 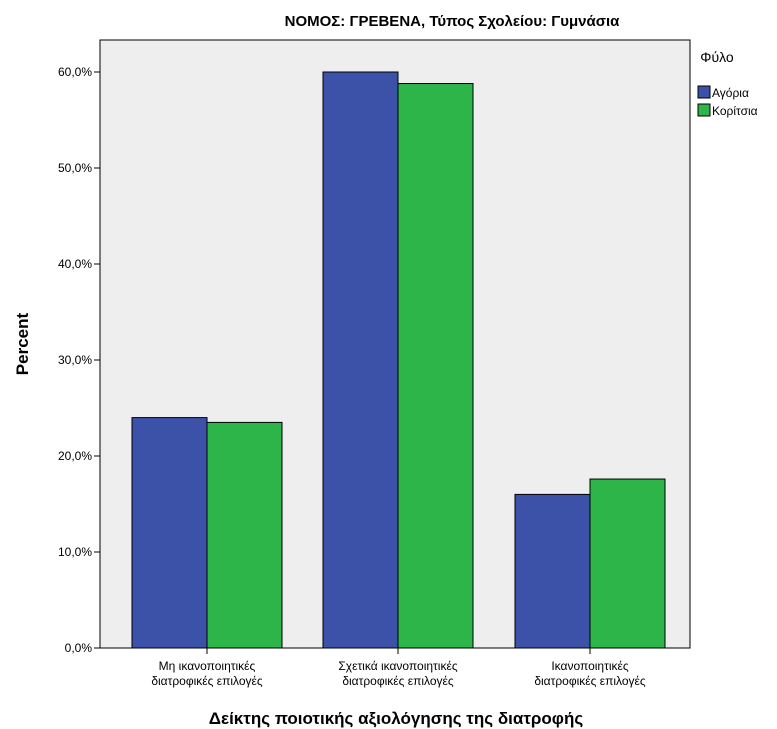 What do you see at coordinates (435, 366) in the screenshot?
I see `bar-Κορίτσια-1` at bounding box center [435, 366].